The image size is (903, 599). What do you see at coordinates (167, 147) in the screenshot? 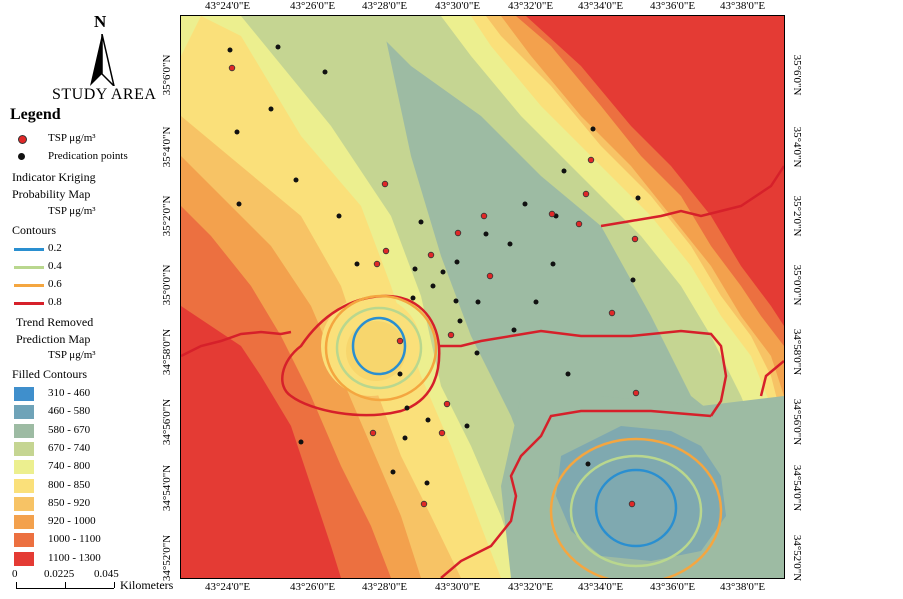
I see `axis-left-label: 35°4'0"N` at bounding box center [167, 147].